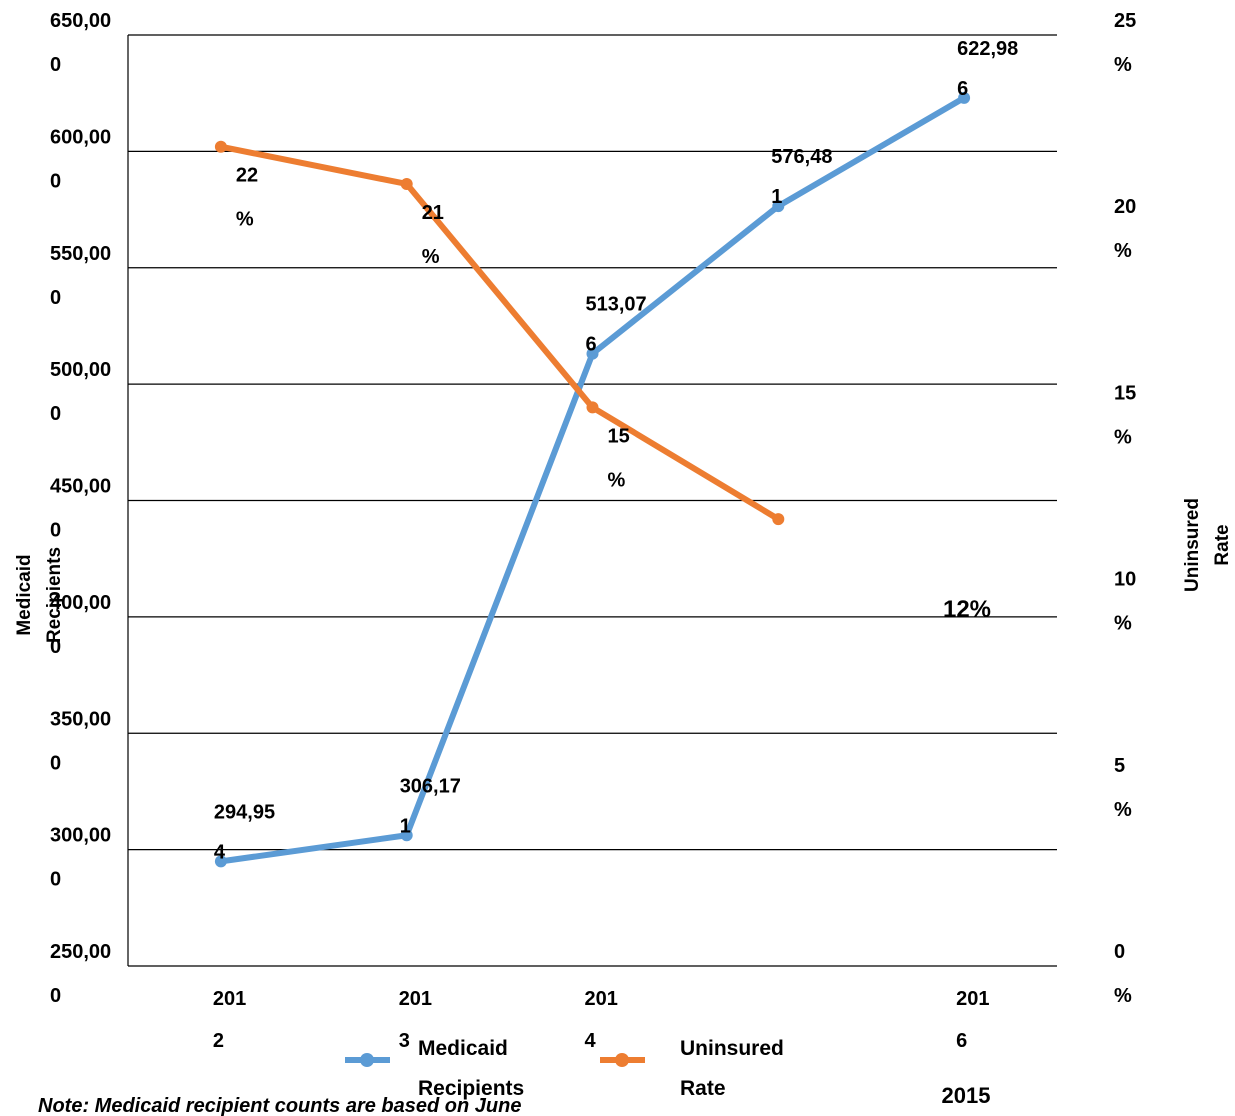  I want to click on y-tick-label: 550,00 0, so click(80, 276).